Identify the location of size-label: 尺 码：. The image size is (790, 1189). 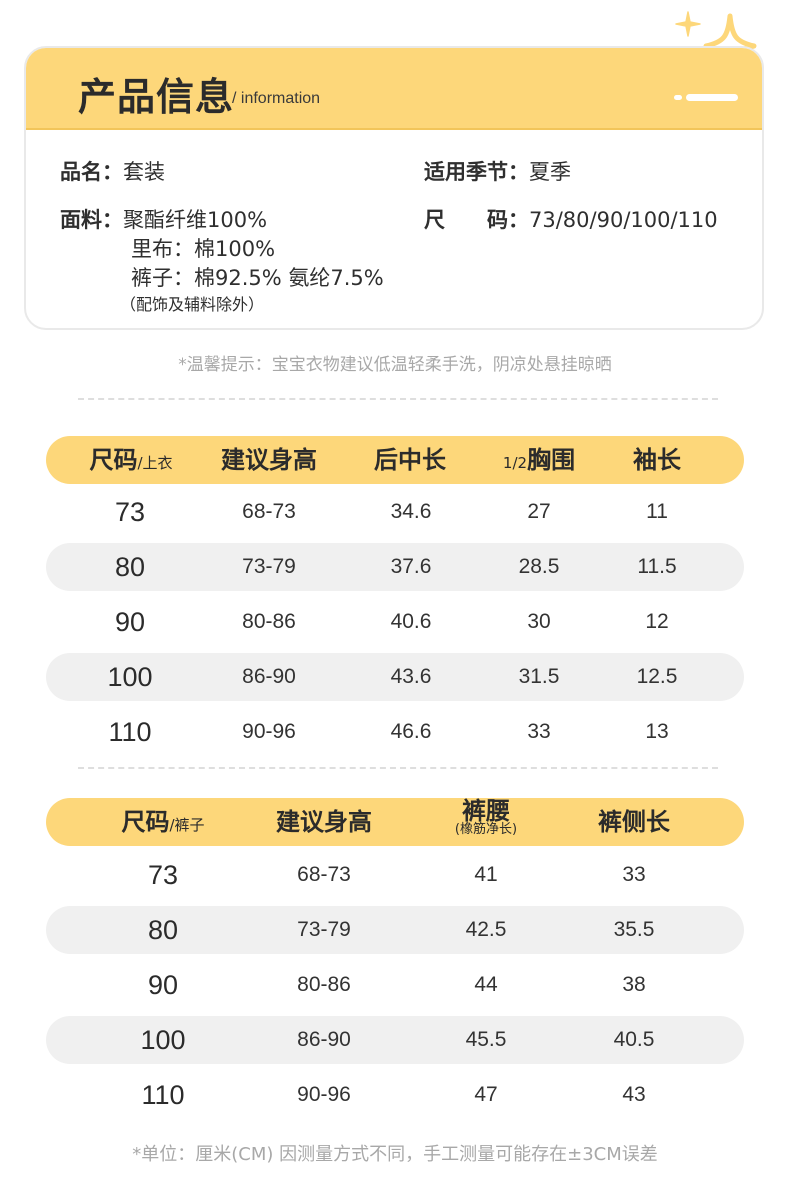
(476, 220).